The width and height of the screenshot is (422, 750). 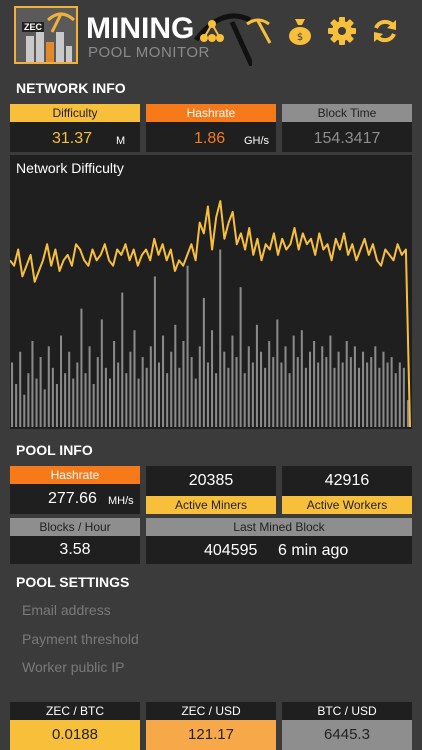 I want to click on app-title: MINING, so click(x=140, y=28).